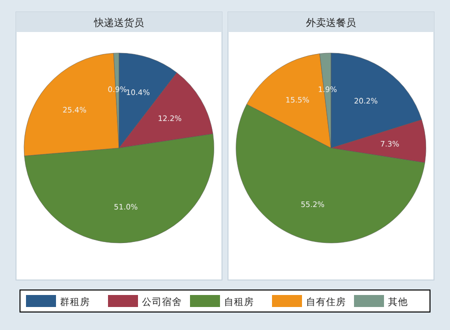  What do you see at coordinates (118, 23) in the screenshot?
I see `chart-title: 快递送货员` at bounding box center [118, 23].